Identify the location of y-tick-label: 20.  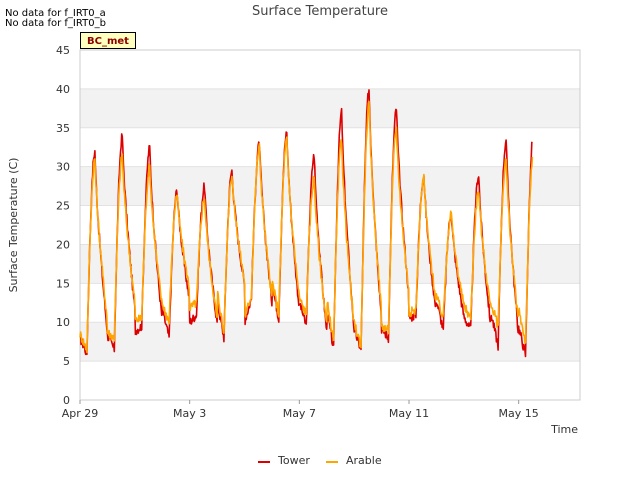
(63, 244).